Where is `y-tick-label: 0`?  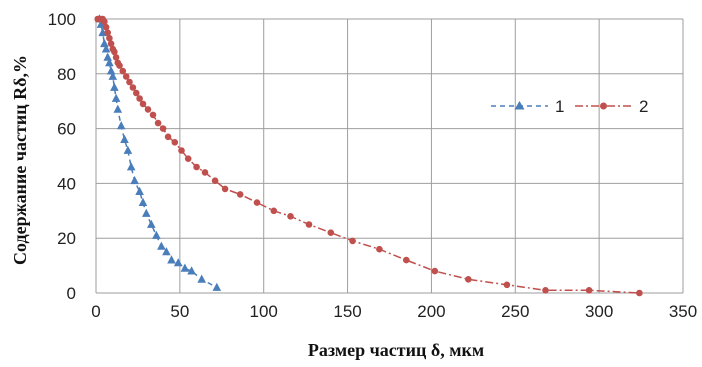
y-tick-label: 0 is located at coordinates (71, 293).